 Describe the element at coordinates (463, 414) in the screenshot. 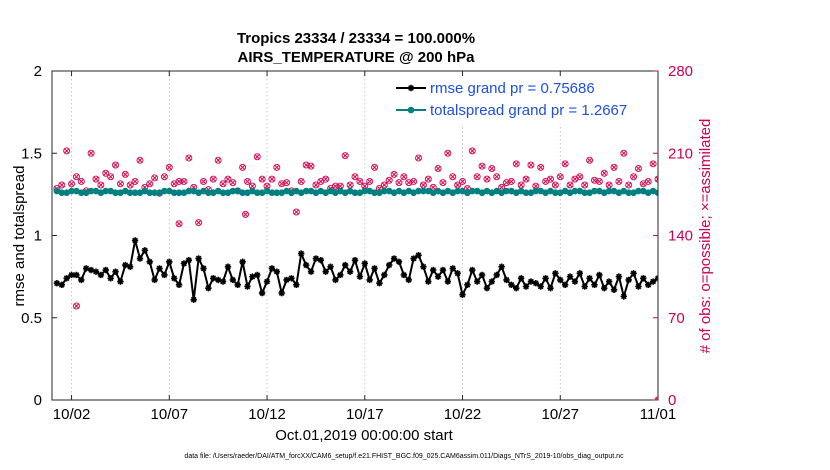

I see `x-tick-label: 10/22` at that location.